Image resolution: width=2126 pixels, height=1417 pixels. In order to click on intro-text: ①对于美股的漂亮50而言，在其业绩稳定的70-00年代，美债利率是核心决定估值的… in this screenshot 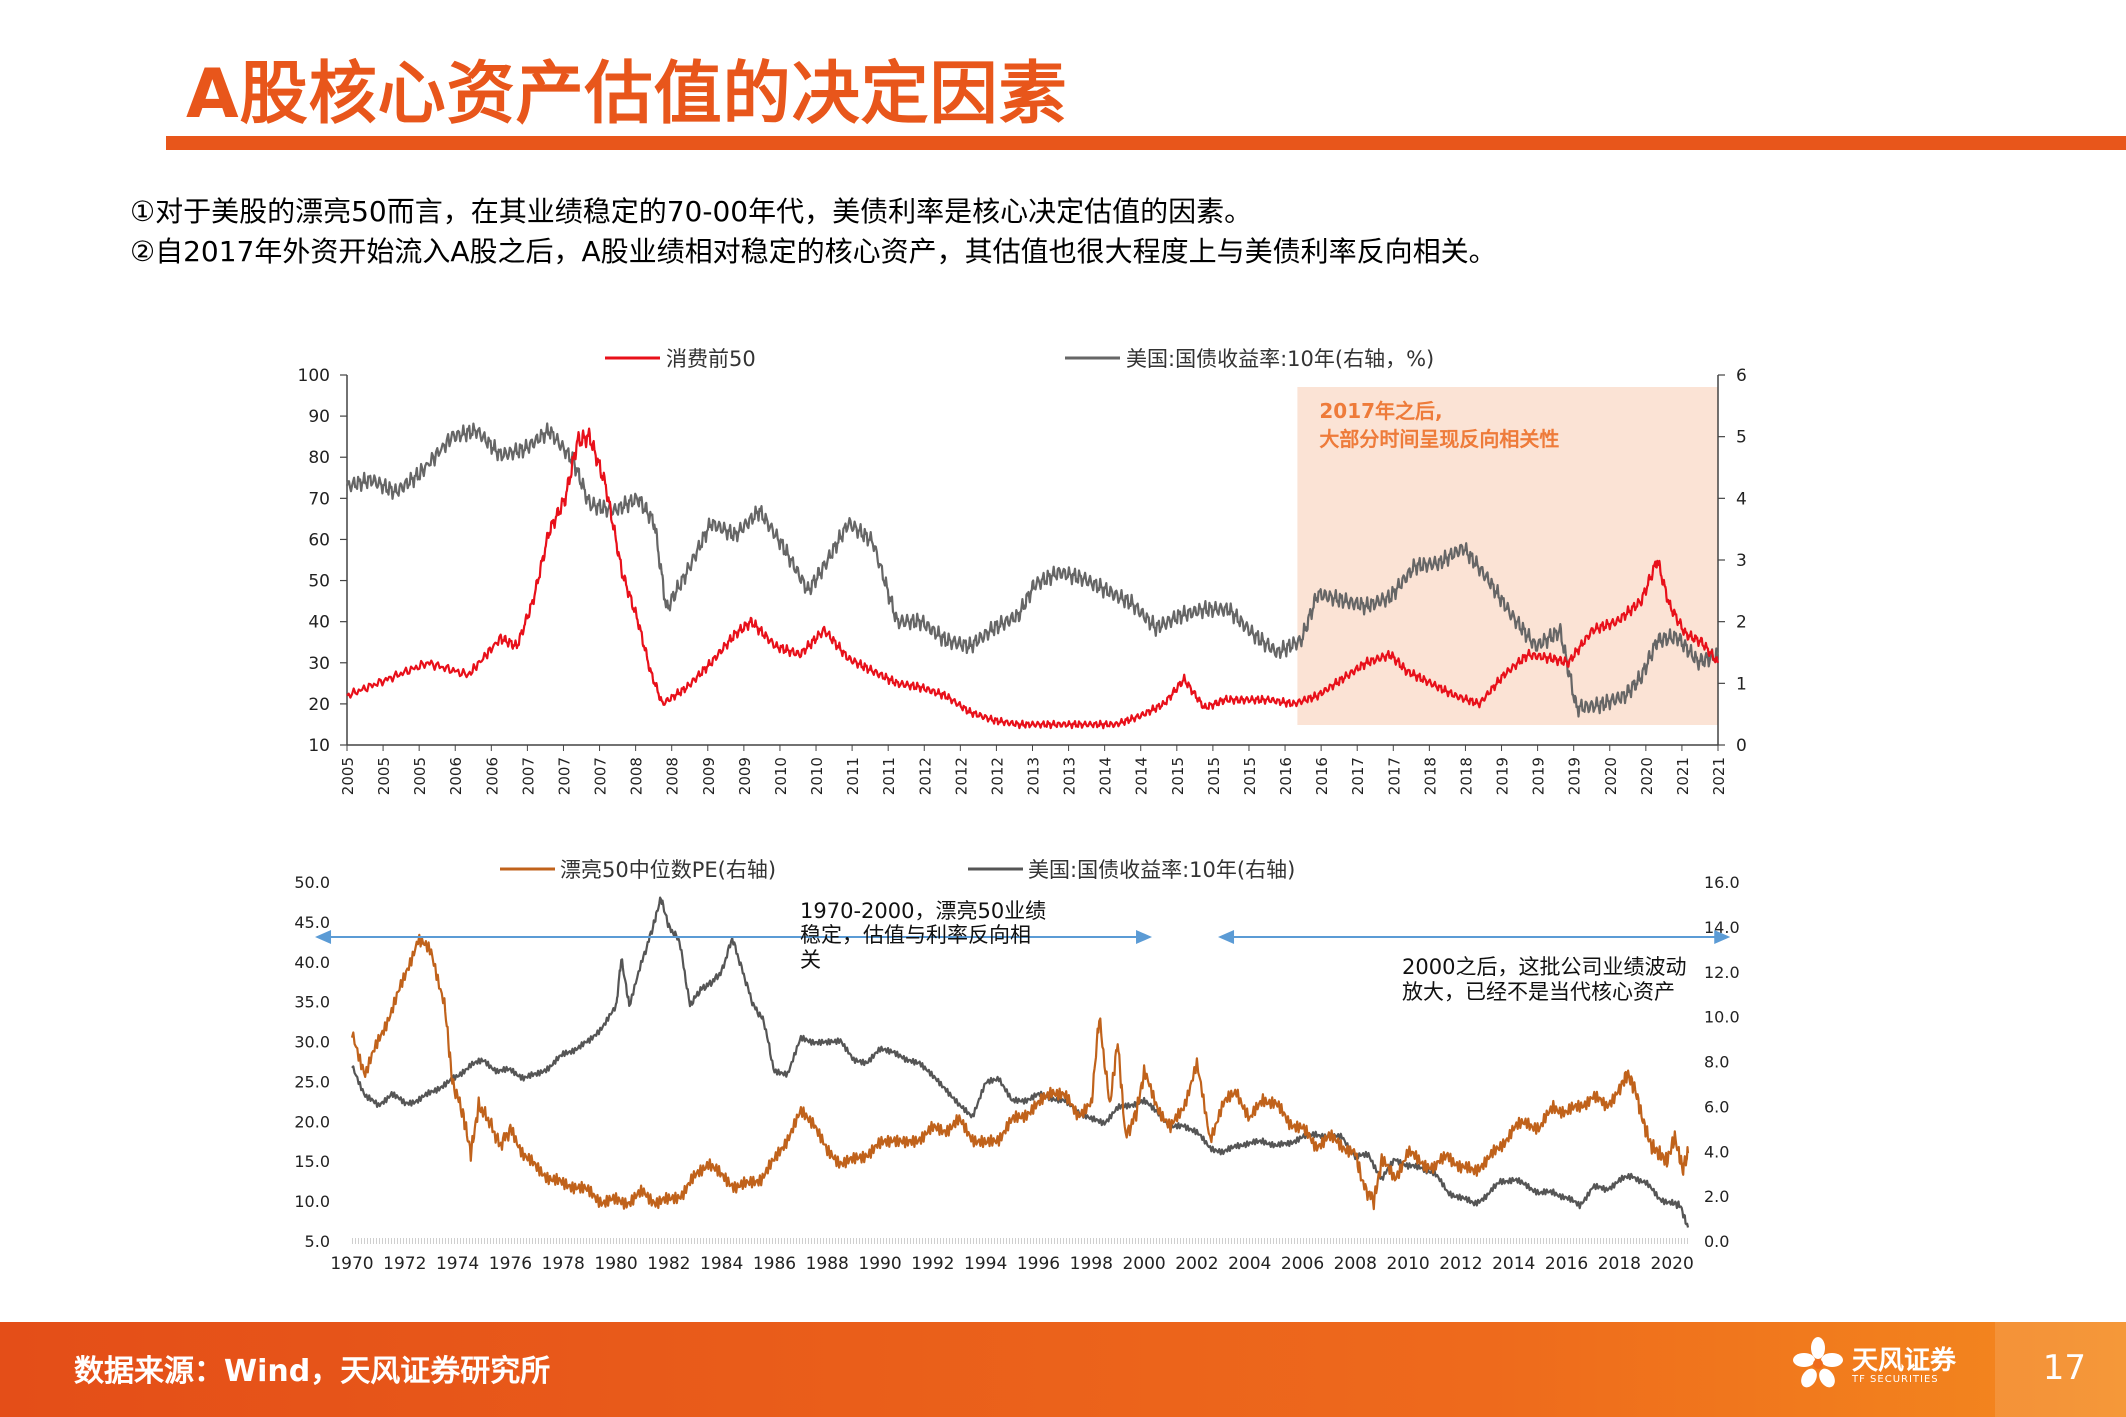, I will do `click(813, 232)`.